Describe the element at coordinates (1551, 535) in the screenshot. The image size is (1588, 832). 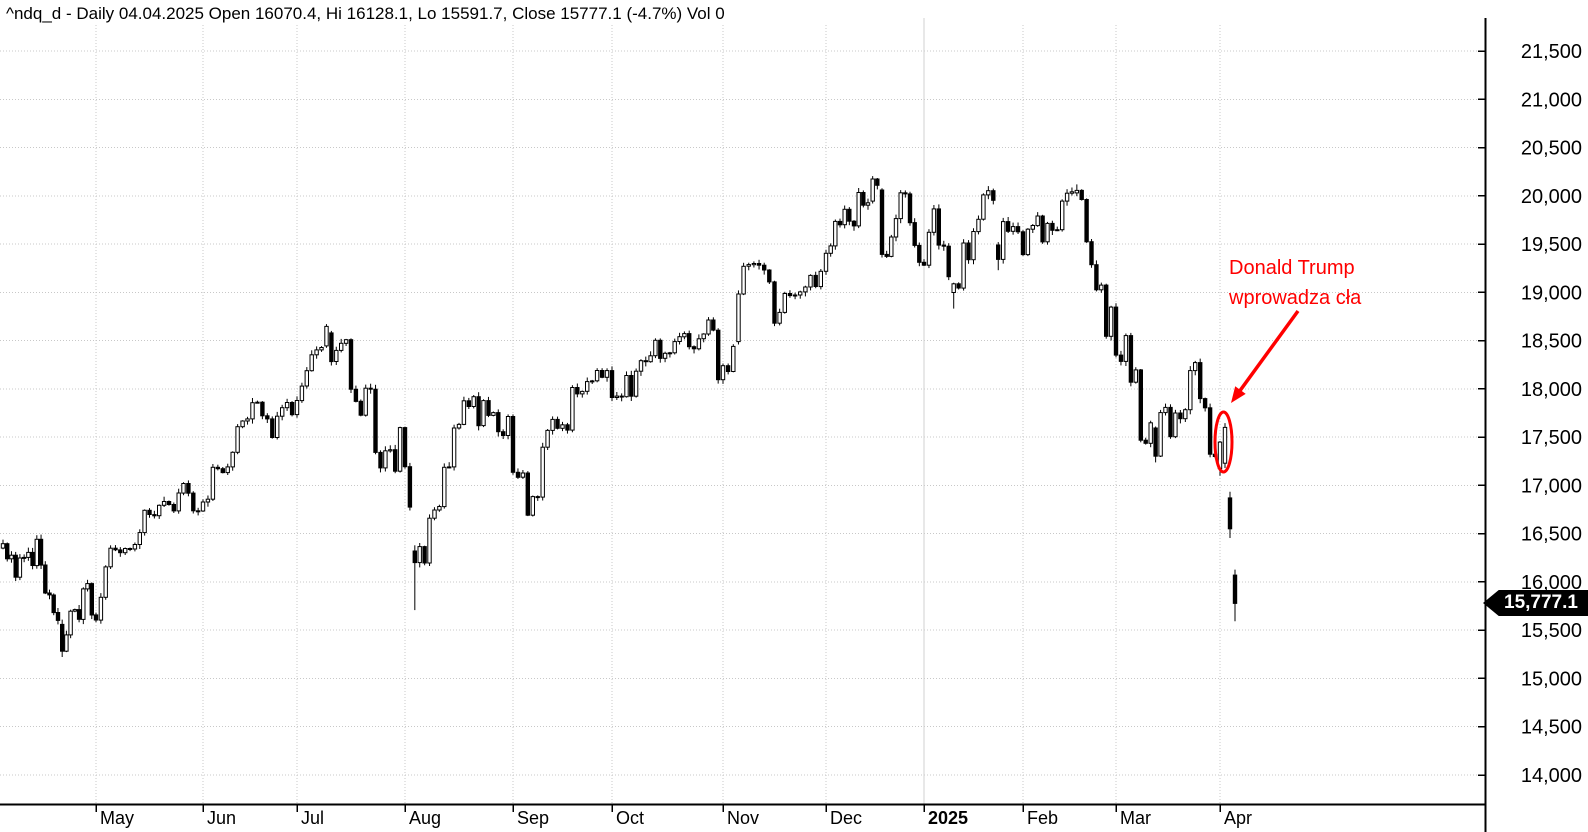
I see `y-tick-label: 16,500` at that location.